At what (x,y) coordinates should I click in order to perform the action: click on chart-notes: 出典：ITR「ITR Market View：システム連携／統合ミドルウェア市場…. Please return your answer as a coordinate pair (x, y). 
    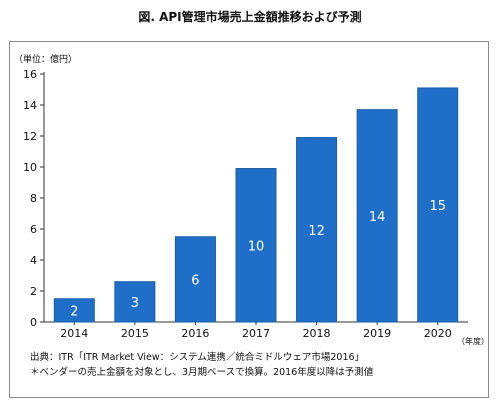
    Looking at the image, I should click on (201, 365).